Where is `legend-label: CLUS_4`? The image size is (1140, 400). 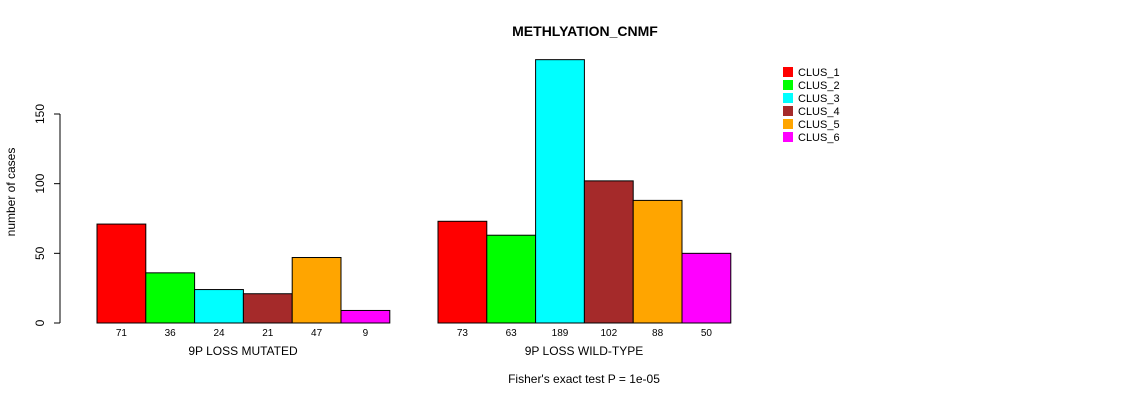 legend-label: CLUS_4 is located at coordinates (819, 112).